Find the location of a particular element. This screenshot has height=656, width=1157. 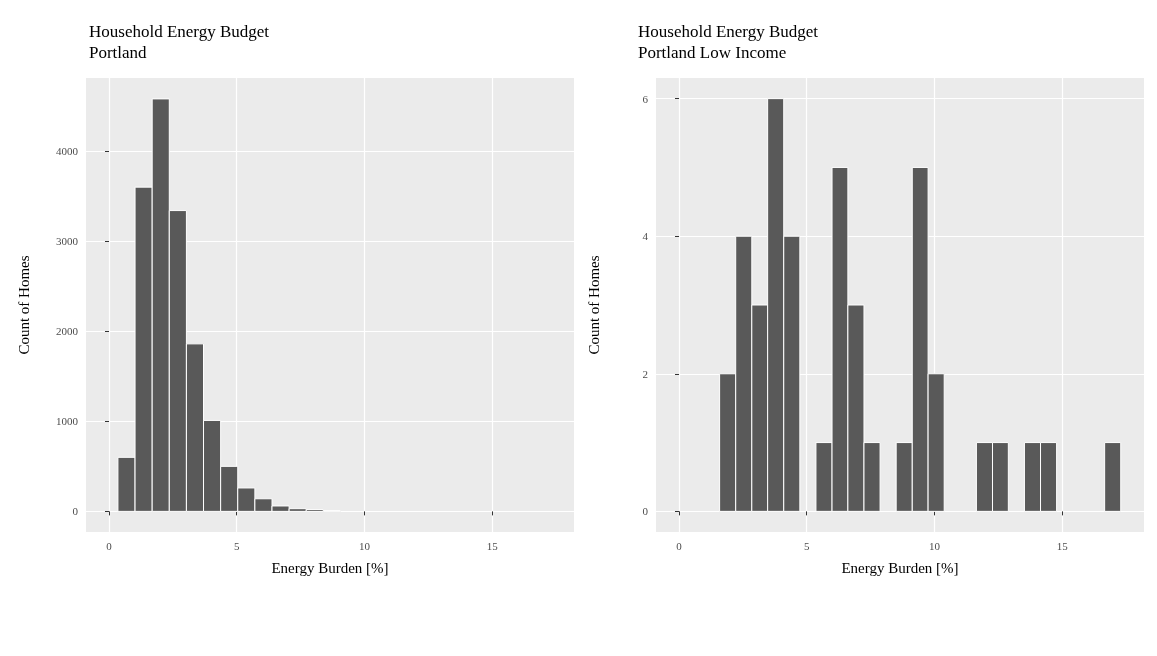

y-tick-label: 6 is located at coordinates (645, 98).